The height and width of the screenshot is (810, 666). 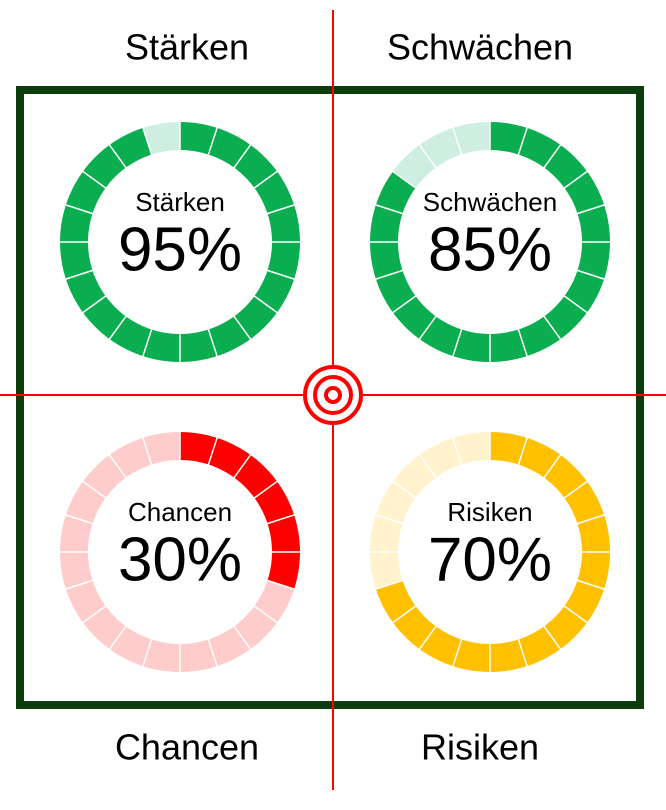 I want to click on target, so click(x=333, y=395).